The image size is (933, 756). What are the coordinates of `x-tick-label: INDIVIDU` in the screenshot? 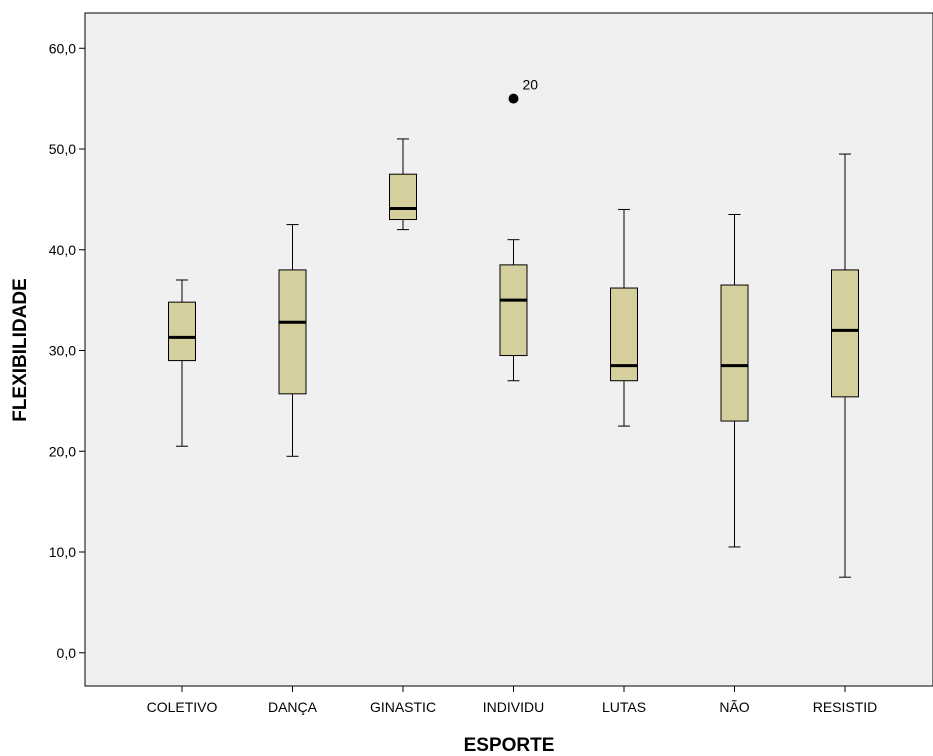 It's located at (513, 707).